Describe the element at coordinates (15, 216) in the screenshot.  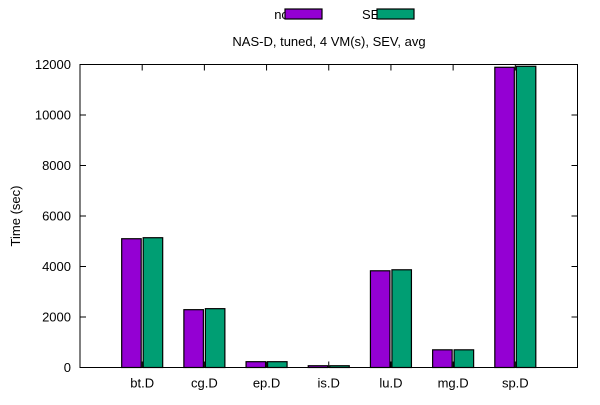
I see `y-axis-label: Time (sec)` at that location.